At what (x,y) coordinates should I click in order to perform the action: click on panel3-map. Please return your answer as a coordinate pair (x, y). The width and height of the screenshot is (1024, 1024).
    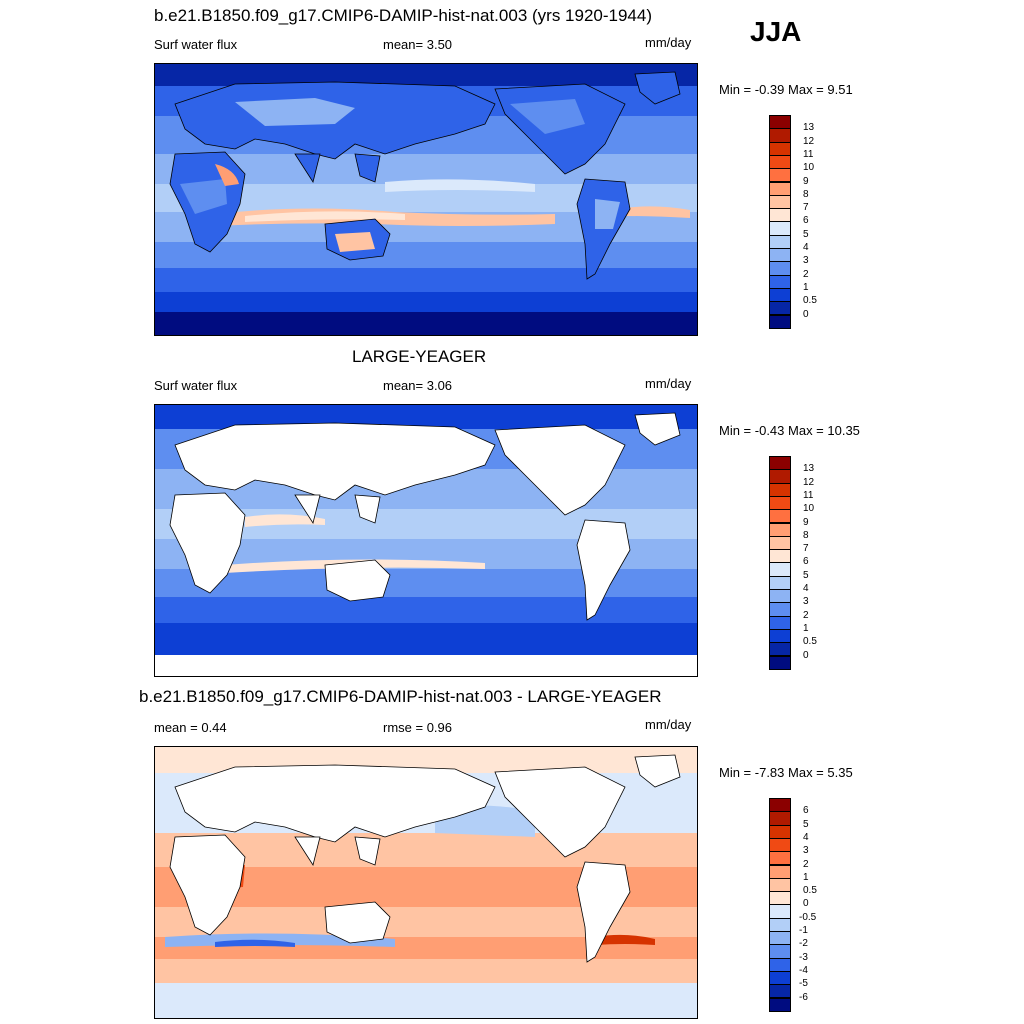
    Looking at the image, I should click on (426, 882).